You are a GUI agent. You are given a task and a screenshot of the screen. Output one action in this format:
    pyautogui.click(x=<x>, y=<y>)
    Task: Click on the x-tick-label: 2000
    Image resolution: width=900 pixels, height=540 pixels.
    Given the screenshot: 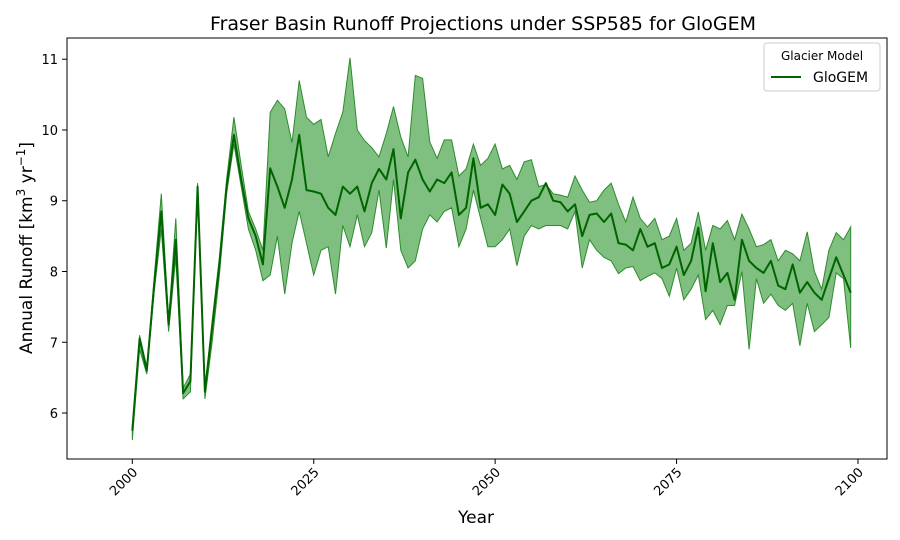 What is the action you would take?
    pyautogui.click(x=124, y=482)
    